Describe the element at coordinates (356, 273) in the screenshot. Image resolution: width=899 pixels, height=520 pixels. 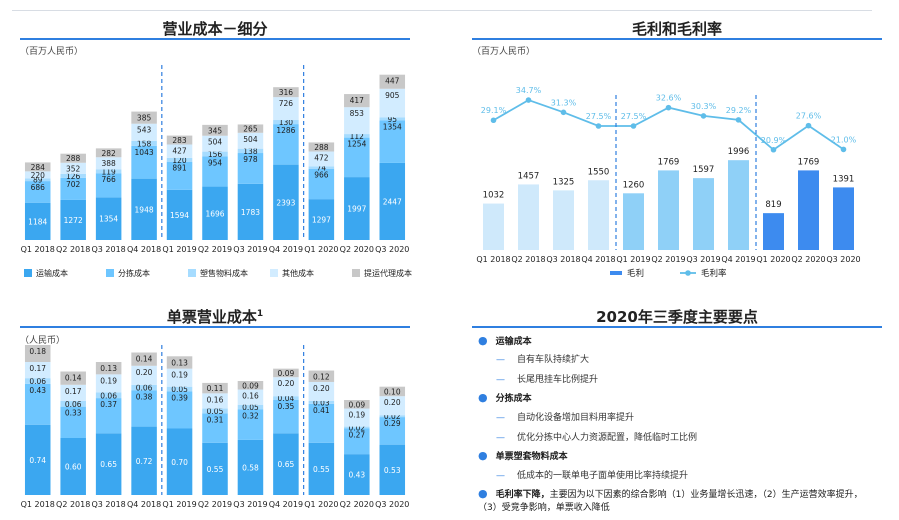
I see `legend-swatch` at that location.